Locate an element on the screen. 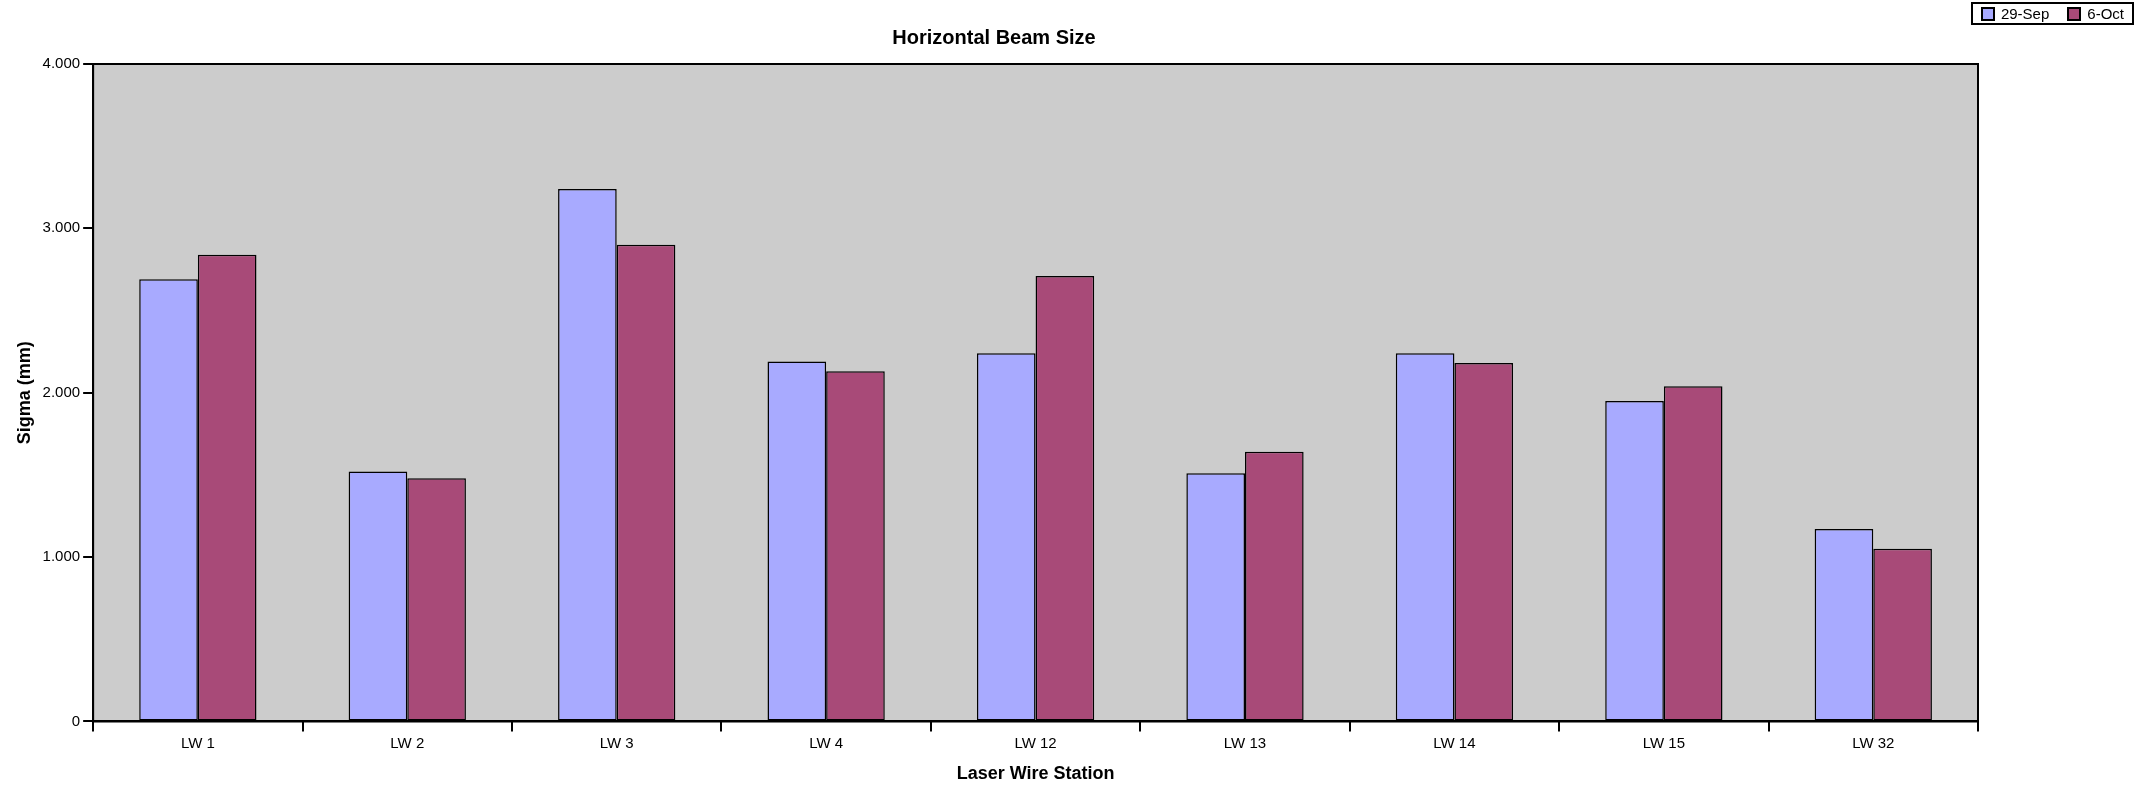 The height and width of the screenshot is (793, 2138). x-tick-label: LW 4 is located at coordinates (826, 742).